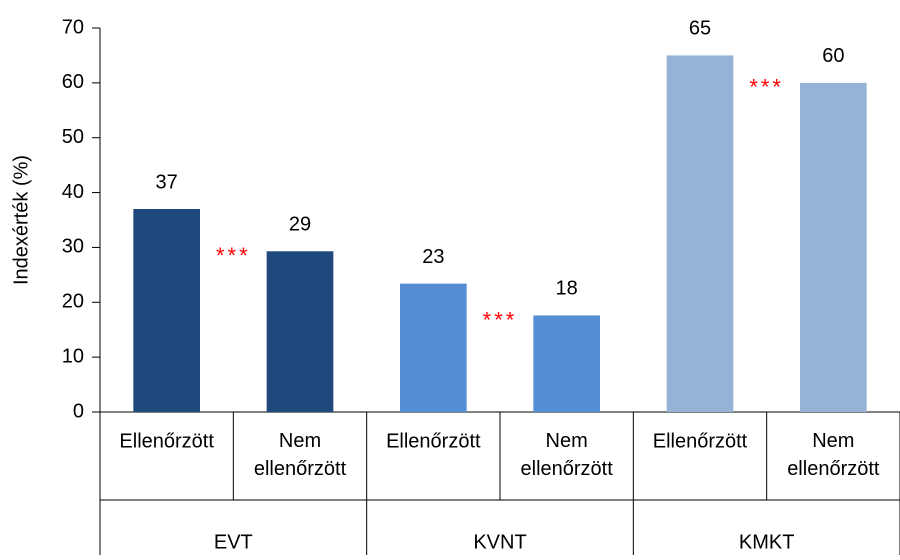 This screenshot has width=900, height=560. What do you see at coordinates (73, 247) in the screenshot?
I see `y-tick-label: 30` at bounding box center [73, 247].